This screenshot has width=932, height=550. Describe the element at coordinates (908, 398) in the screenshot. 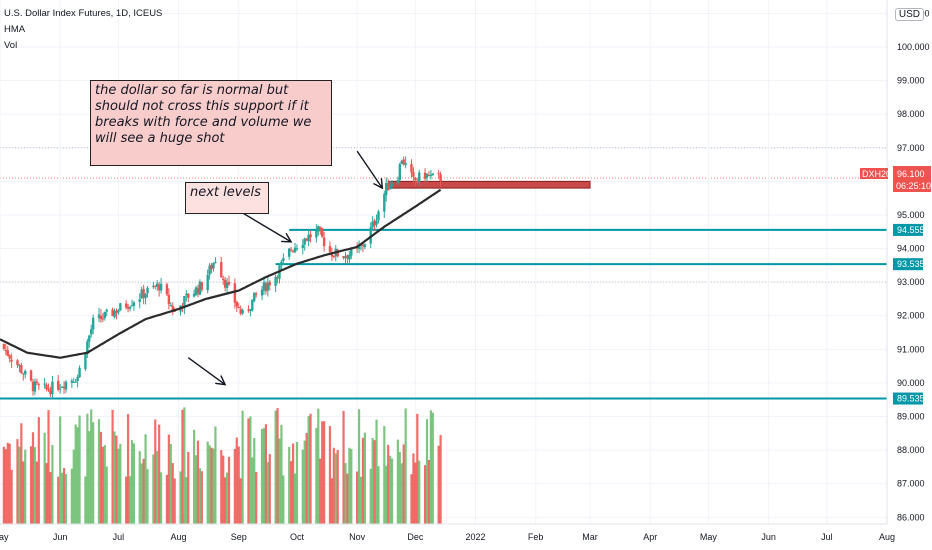

I see `level-tag-bg` at that location.